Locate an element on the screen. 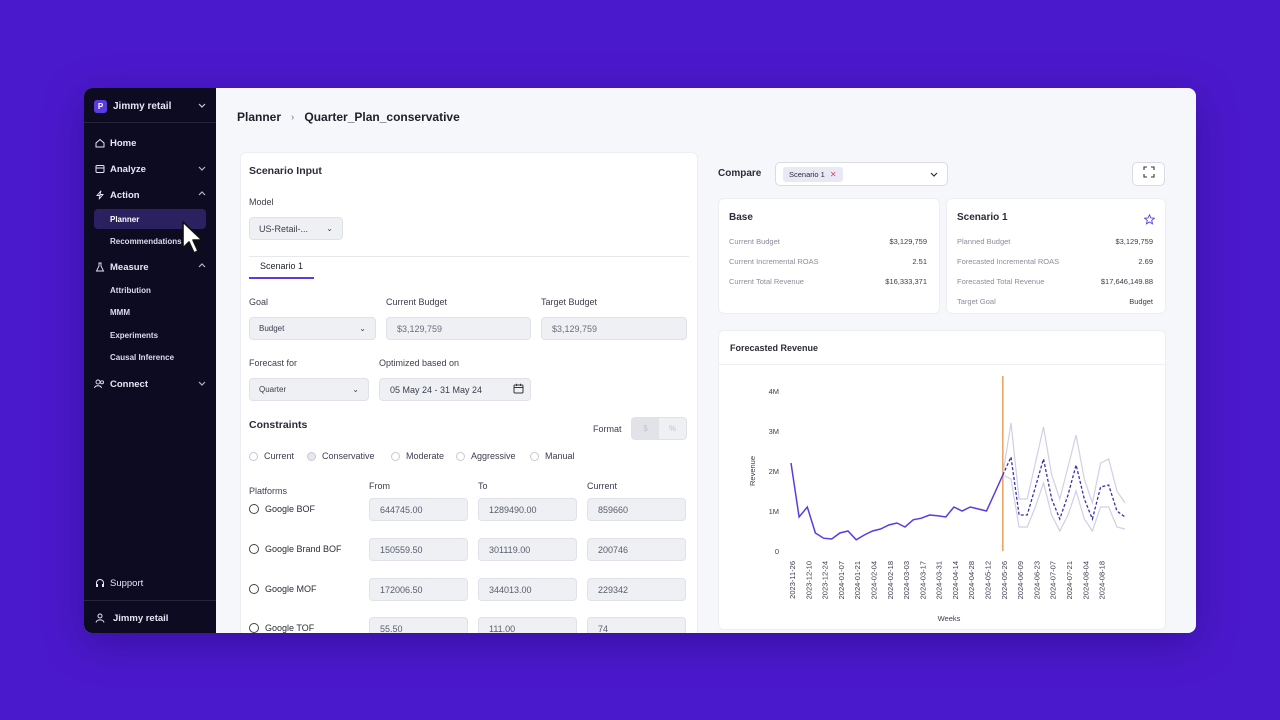 The height and width of the screenshot is (720, 1280). x-tick-label: 2024-01-21 is located at coordinates (857, 580).